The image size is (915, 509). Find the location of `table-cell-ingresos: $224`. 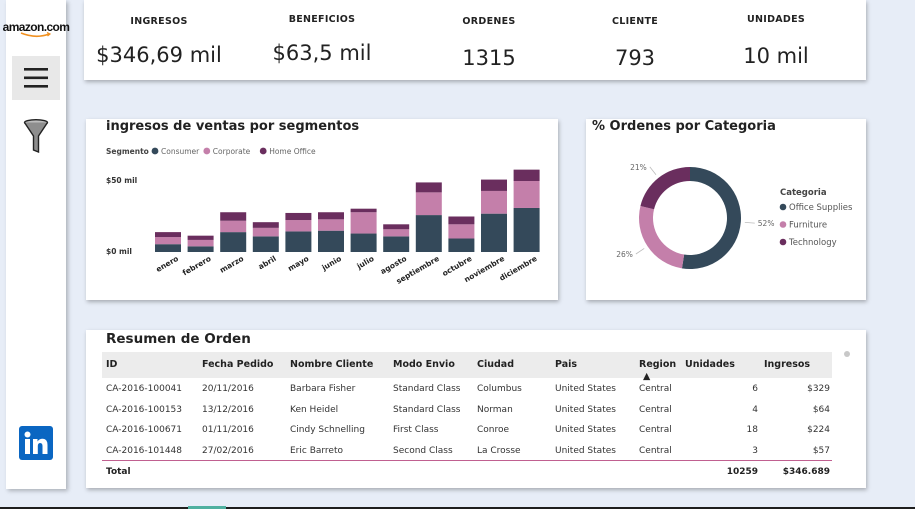

table-cell-ingresos: $224 is located at coordinates (818, 430).